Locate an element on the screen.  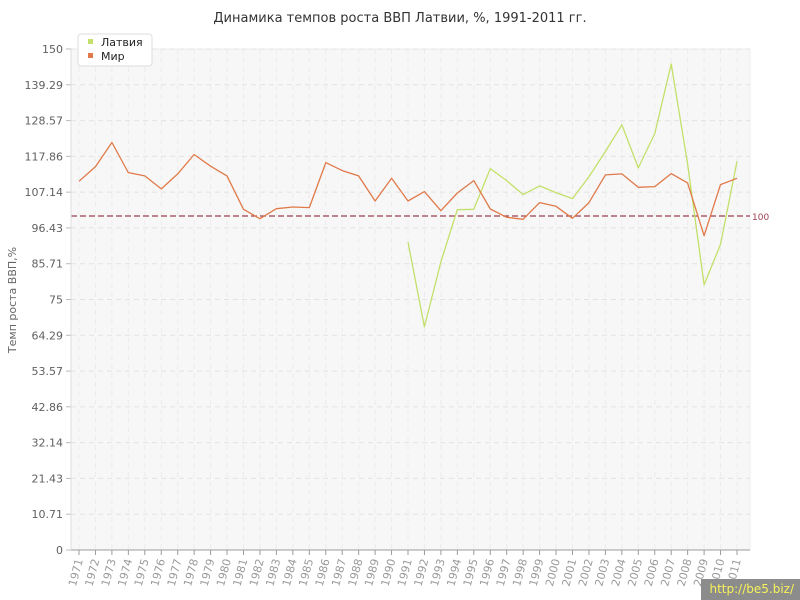
legend-label-world: Мир is located at coordinates (113, 56).